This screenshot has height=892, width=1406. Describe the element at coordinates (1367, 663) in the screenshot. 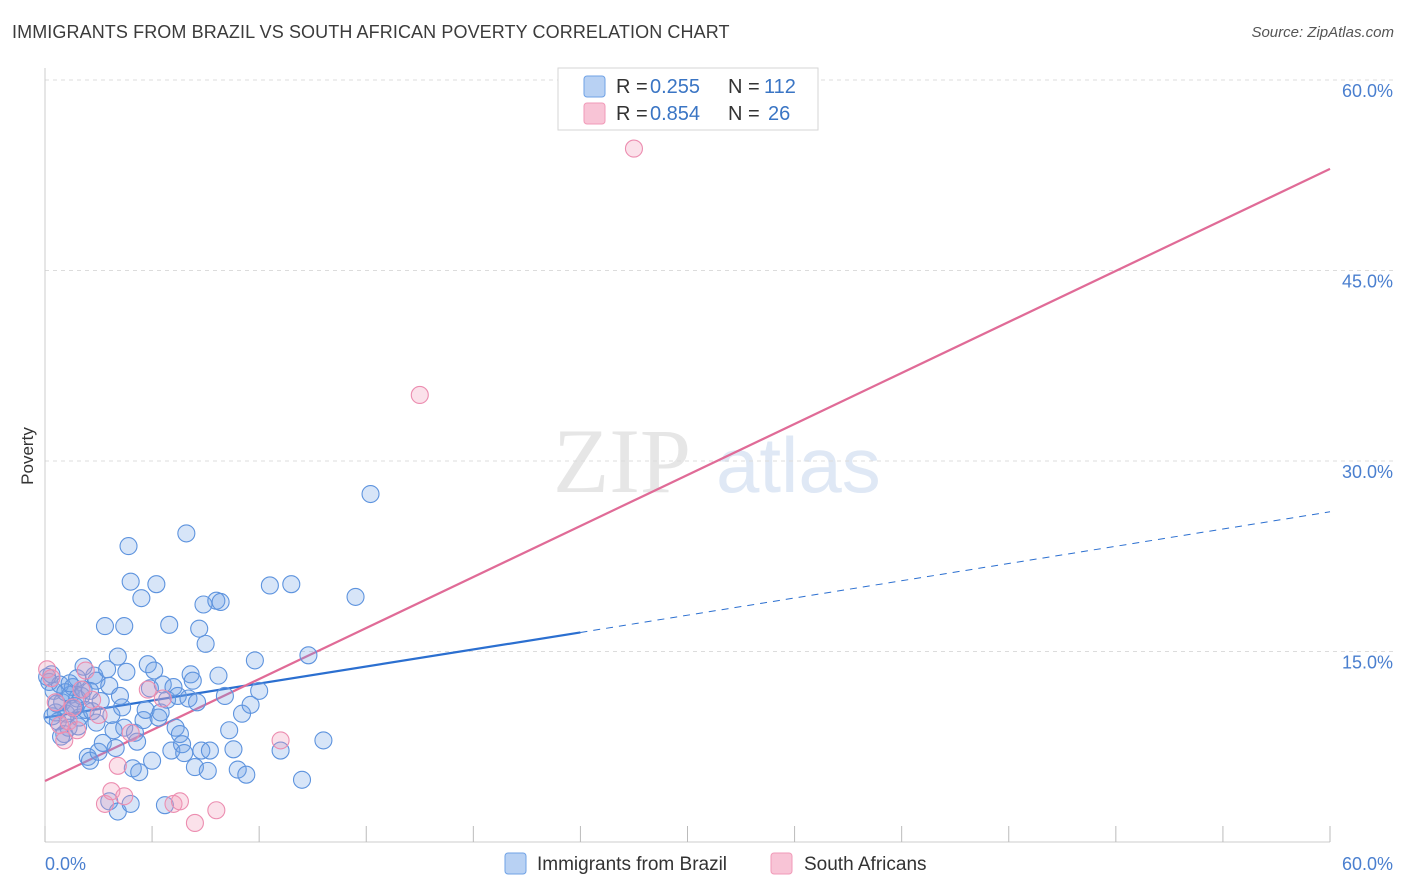

I see `y-tick-label-15: 15.0%` at that location.